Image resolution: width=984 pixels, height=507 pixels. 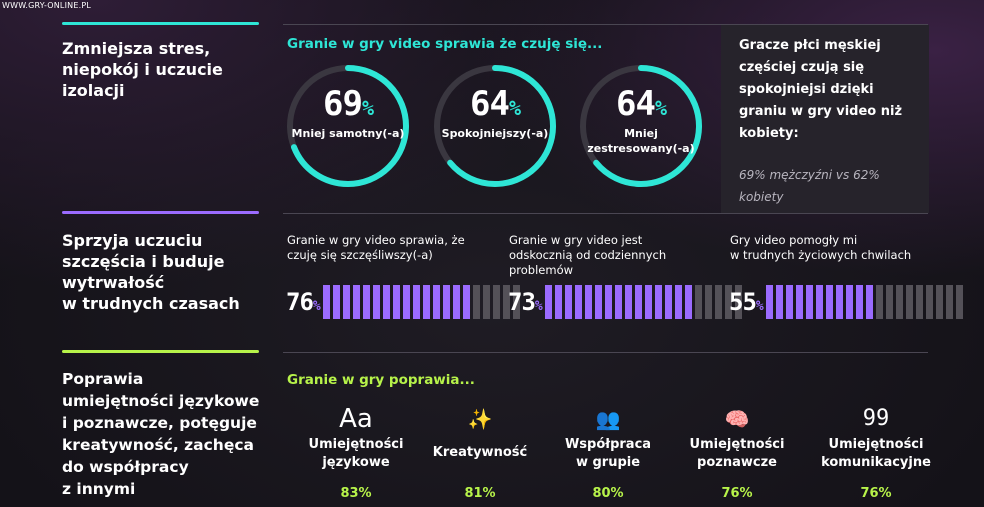 What do you see at coordinates (737, 451) in the screenshot?
I see `skill-cognitive: 🧠 Umiejętności poznawcze 76%` at bounding box center [737, 451].